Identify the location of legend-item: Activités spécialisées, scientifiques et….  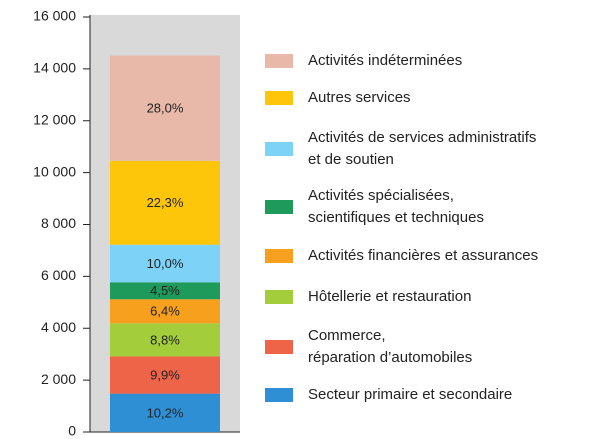
(374, 207).